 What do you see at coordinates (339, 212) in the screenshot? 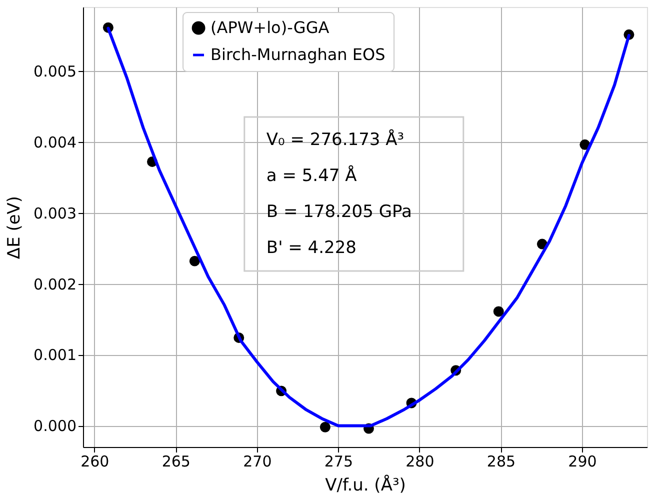
I see `annotation: B = 178.205 GPa` at bounding box center [339, 212].